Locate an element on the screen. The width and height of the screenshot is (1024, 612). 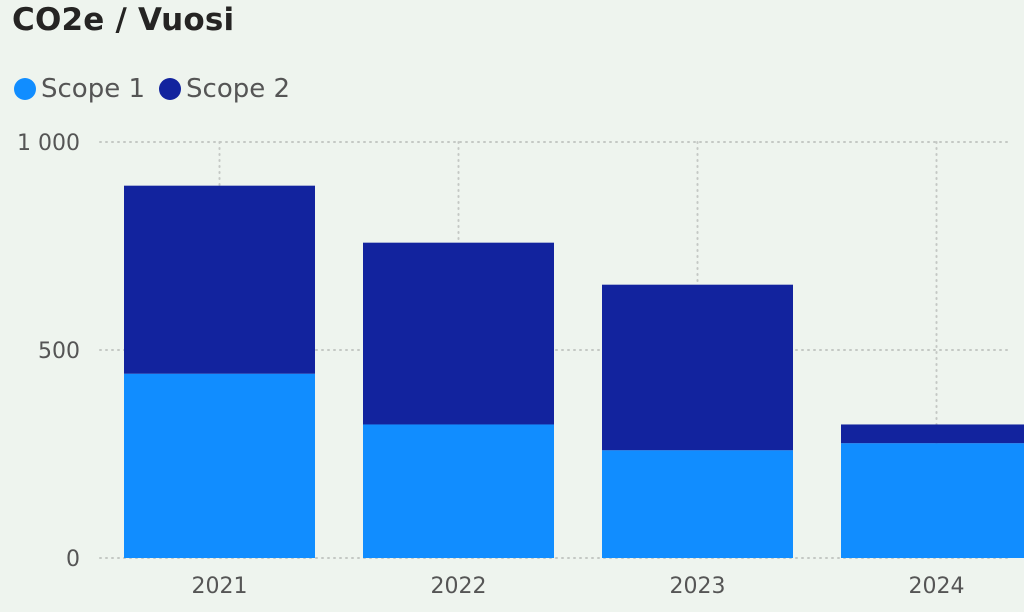
bar-scope-1-2024 is located at coordinates (932, 500).